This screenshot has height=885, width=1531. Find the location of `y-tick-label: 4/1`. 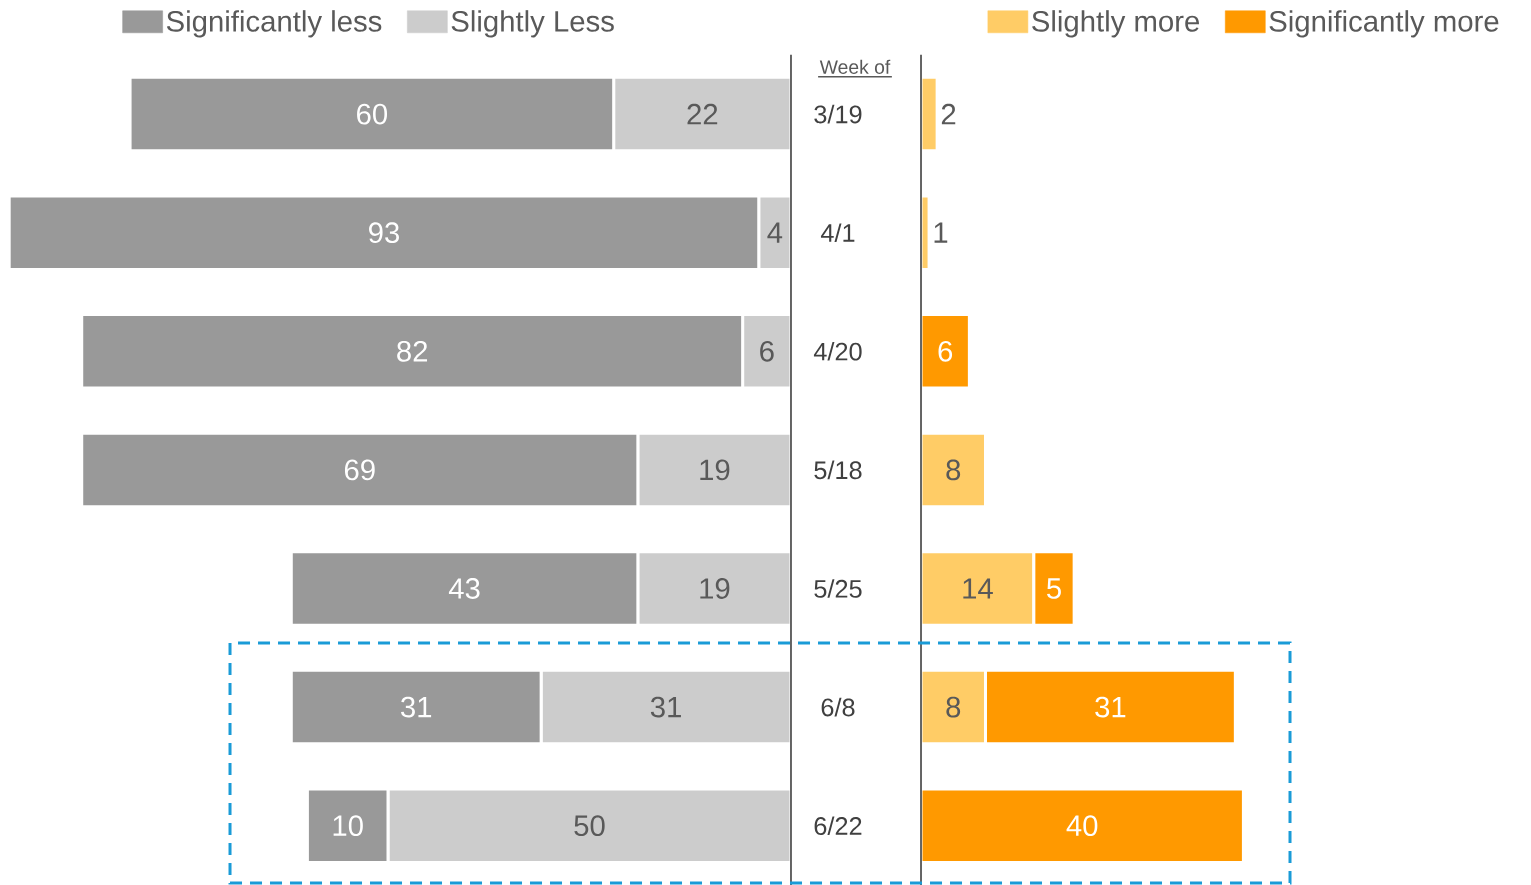

y-tick-label: 4/1 is located at coordinates (837, 233).